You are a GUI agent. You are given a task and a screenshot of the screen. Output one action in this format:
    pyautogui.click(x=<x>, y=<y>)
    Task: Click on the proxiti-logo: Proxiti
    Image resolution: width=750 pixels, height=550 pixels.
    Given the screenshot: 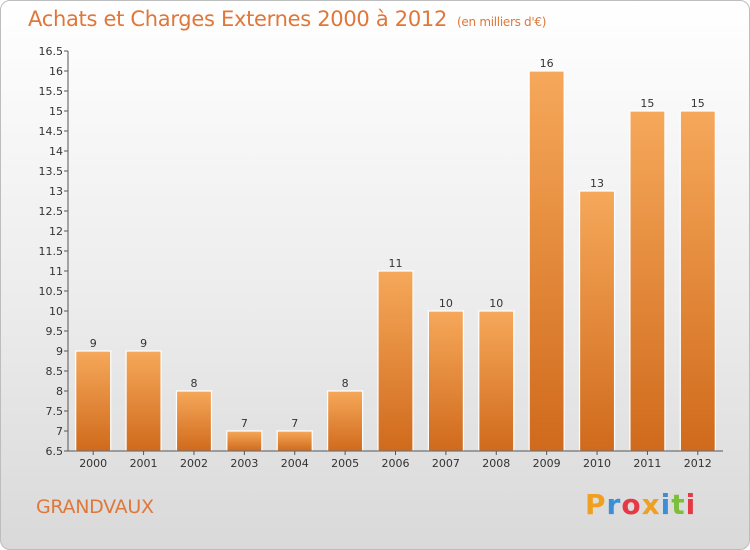 What is the action you would take?
    pyautogui.click(x=640, y=504)
    